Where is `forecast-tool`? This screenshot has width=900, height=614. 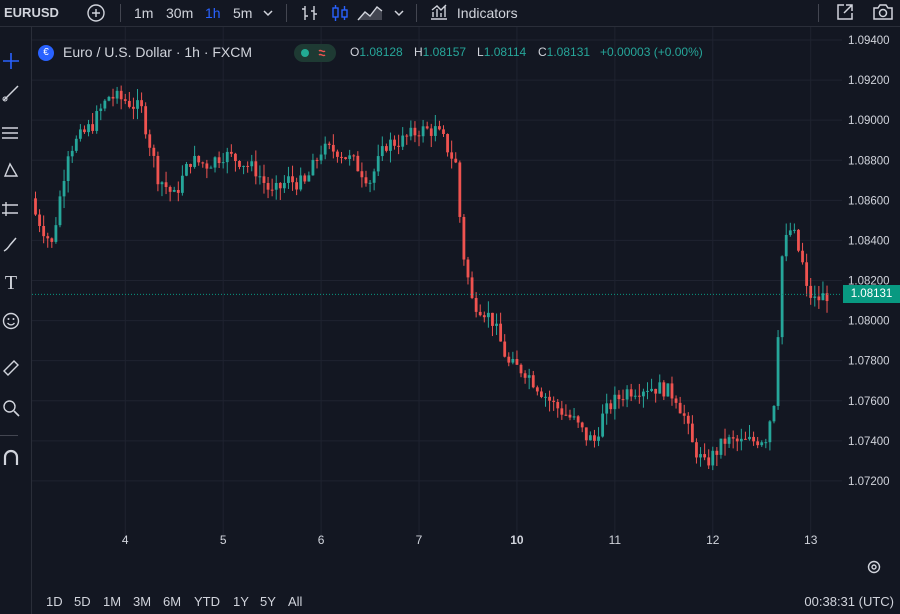
forecast-tool is located at coordinates (11, 209).